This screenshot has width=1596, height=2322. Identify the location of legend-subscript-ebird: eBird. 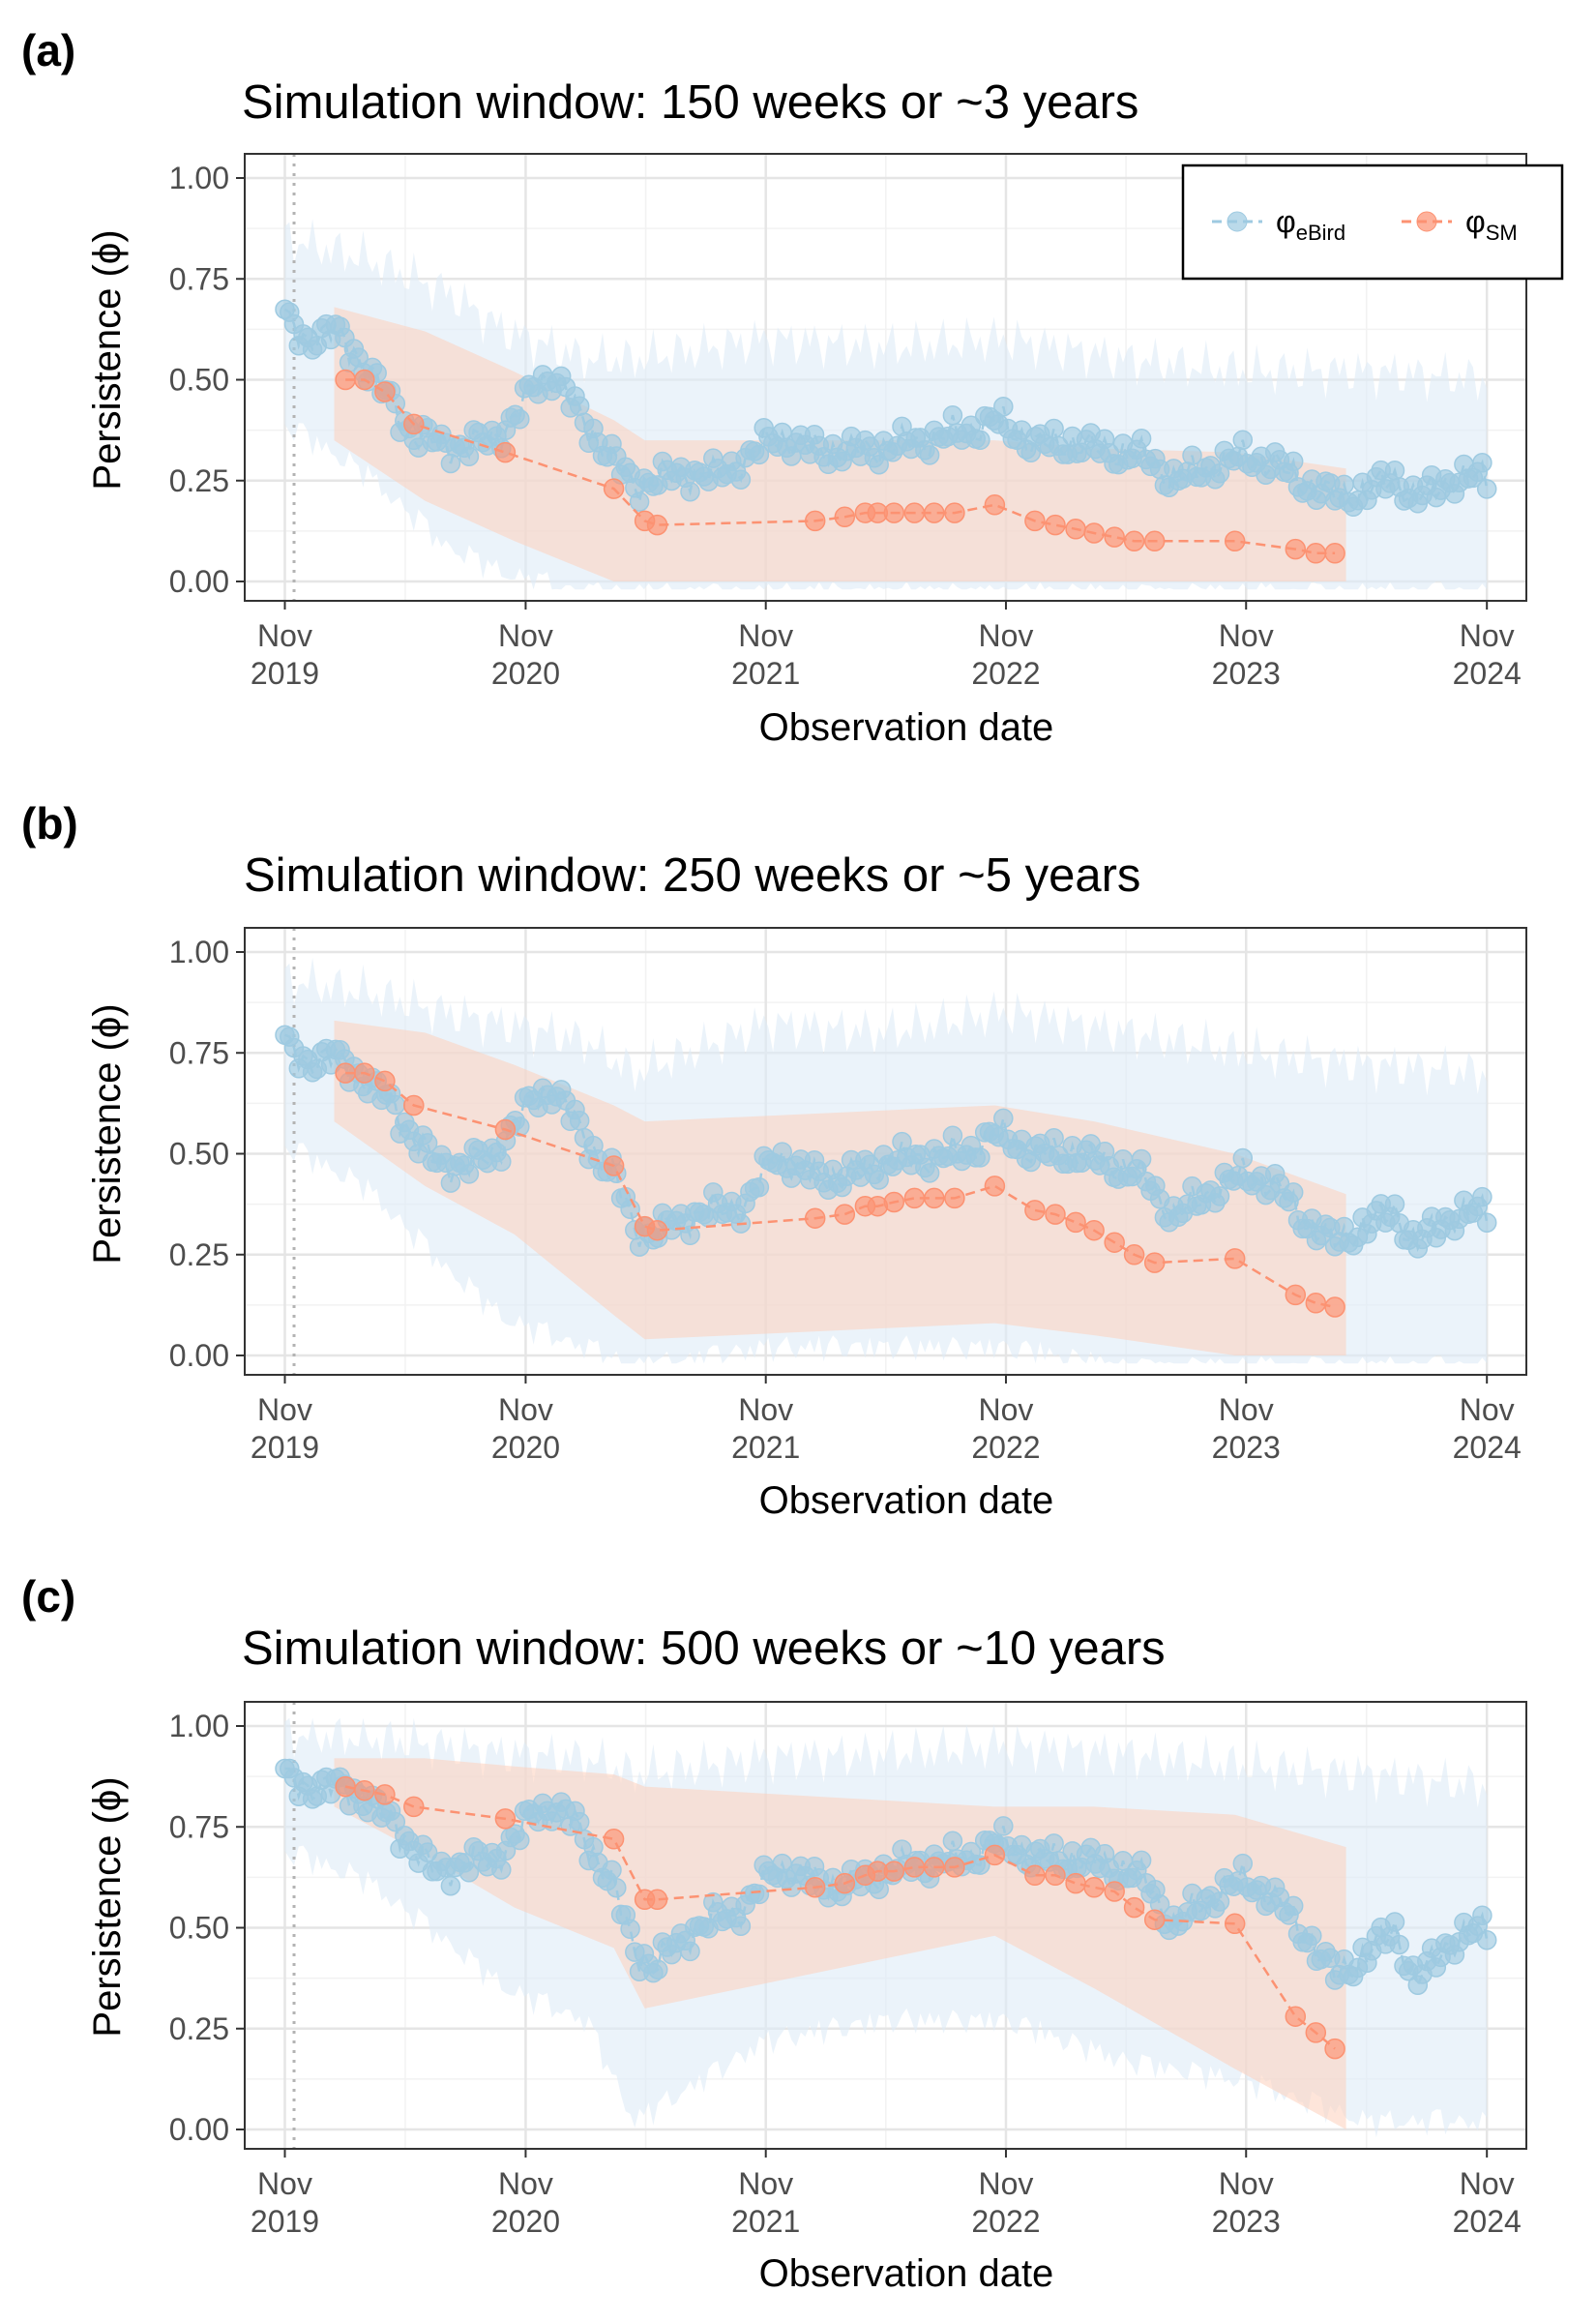
(1320, 233).